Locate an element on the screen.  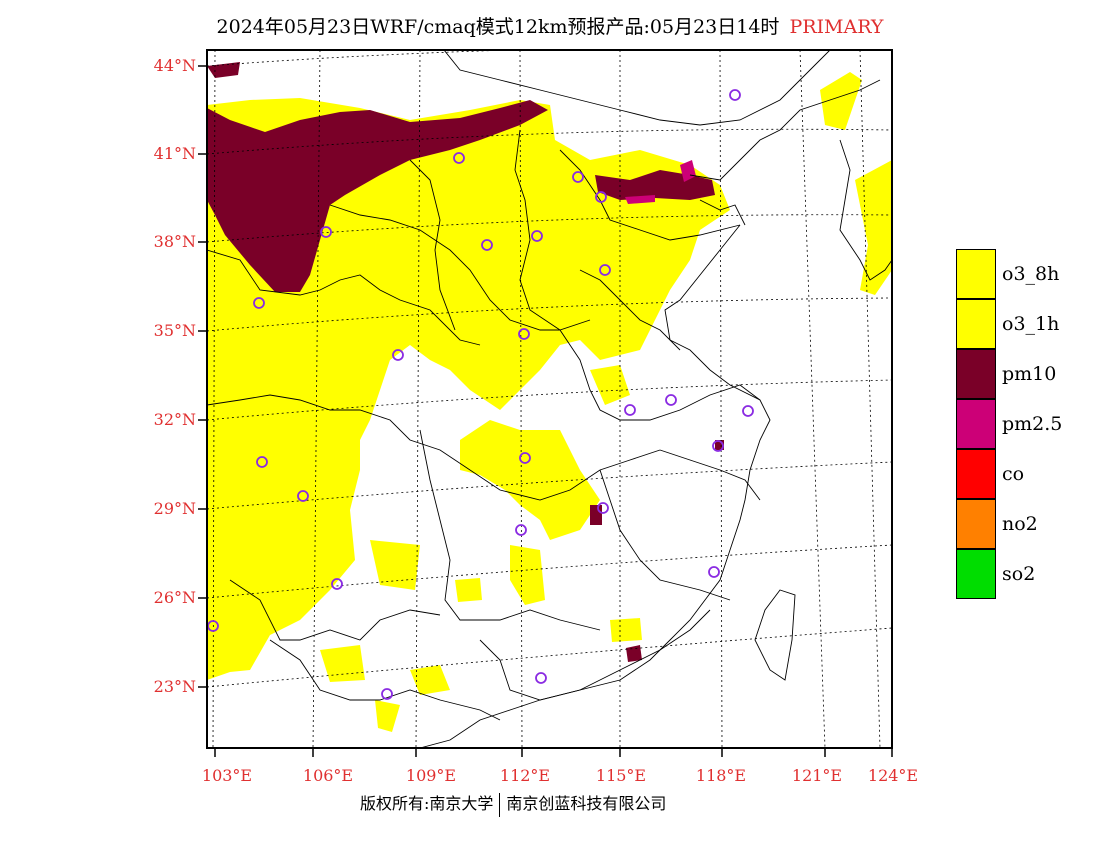
title-tag: PRIMARY is located at coordinates (836, 27).